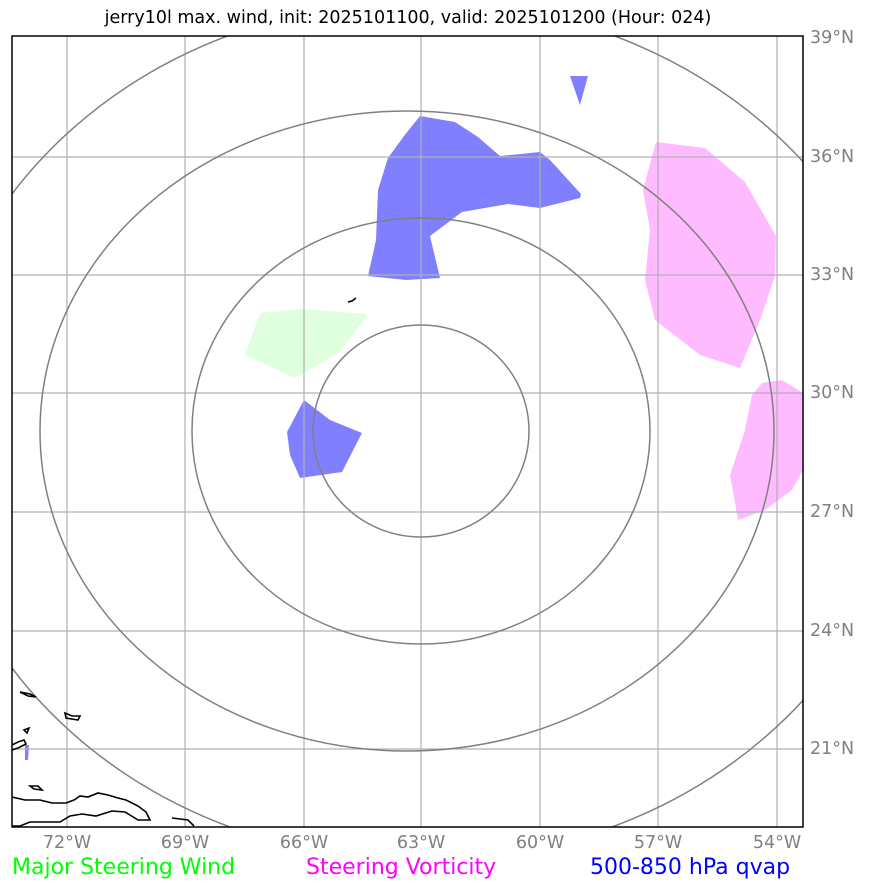 This screenshot has width=873, height=891. I want to click on qvap-region-north, so click(474, 198).